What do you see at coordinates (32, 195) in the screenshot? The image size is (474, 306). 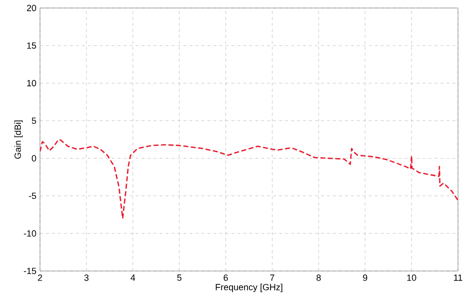 I see `y-tick-label: -5` at bounding box center [32, 195].